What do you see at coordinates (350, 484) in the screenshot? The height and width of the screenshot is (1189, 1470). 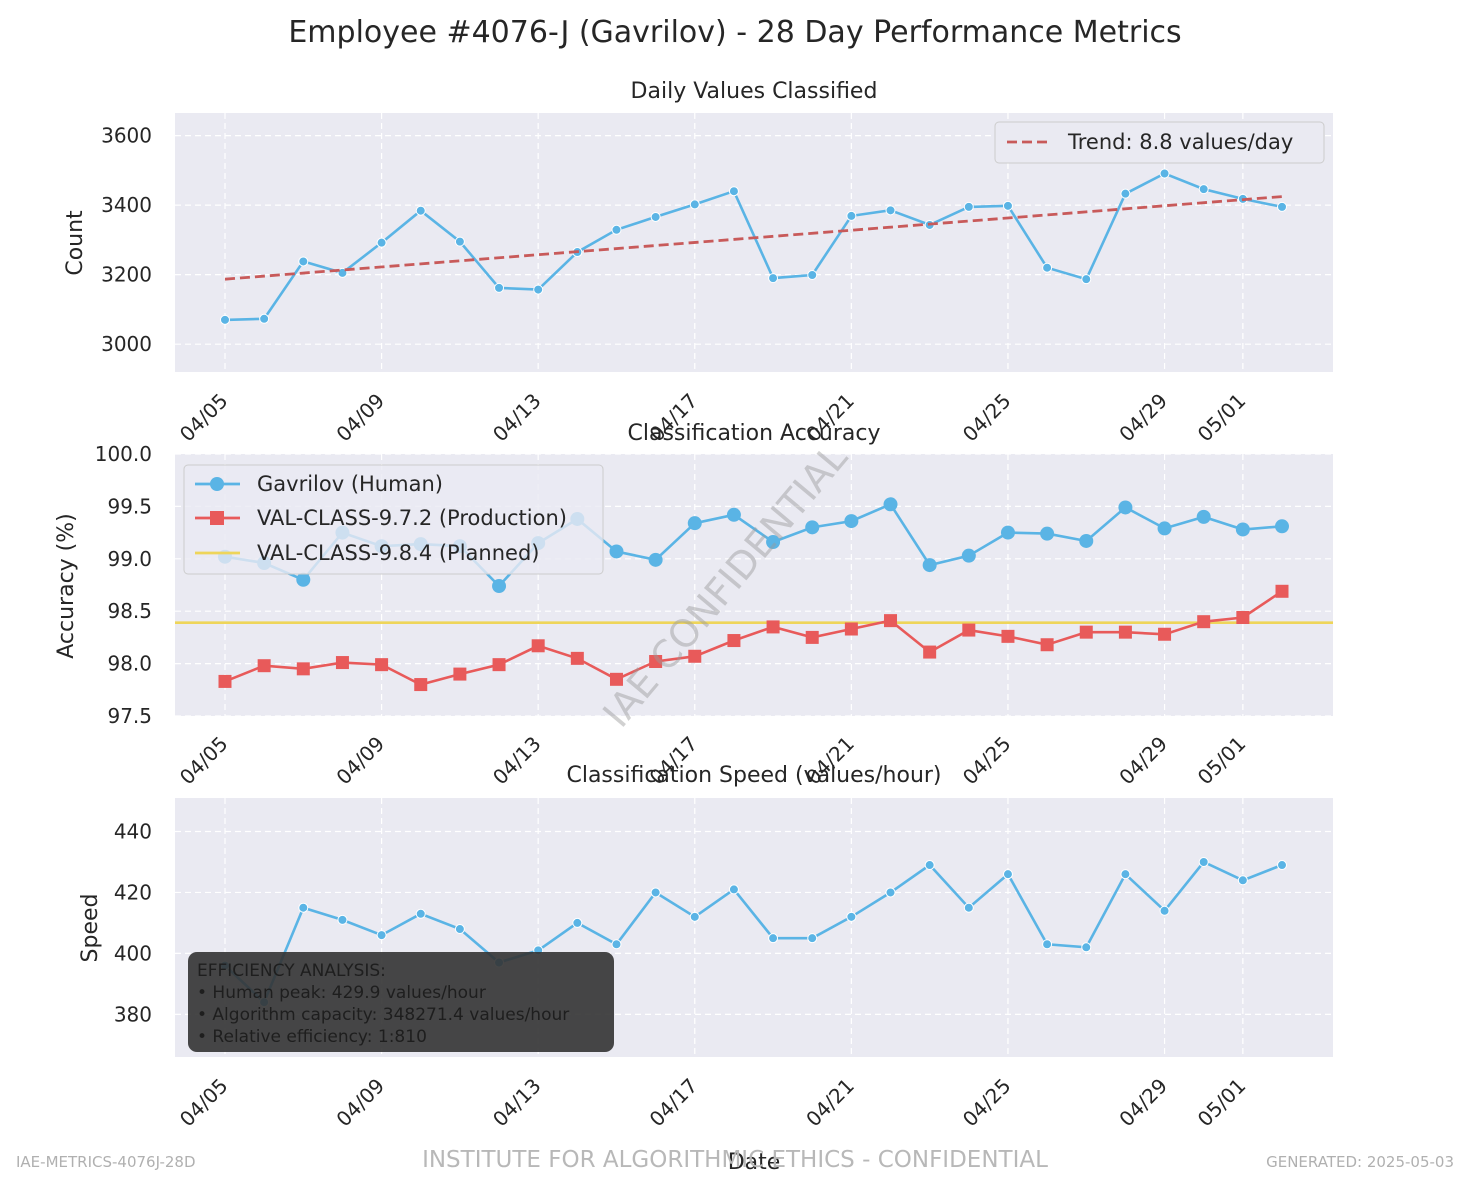 I see `legend-human-label: Gavrilov (Human)` at bounding box center [350, 484].